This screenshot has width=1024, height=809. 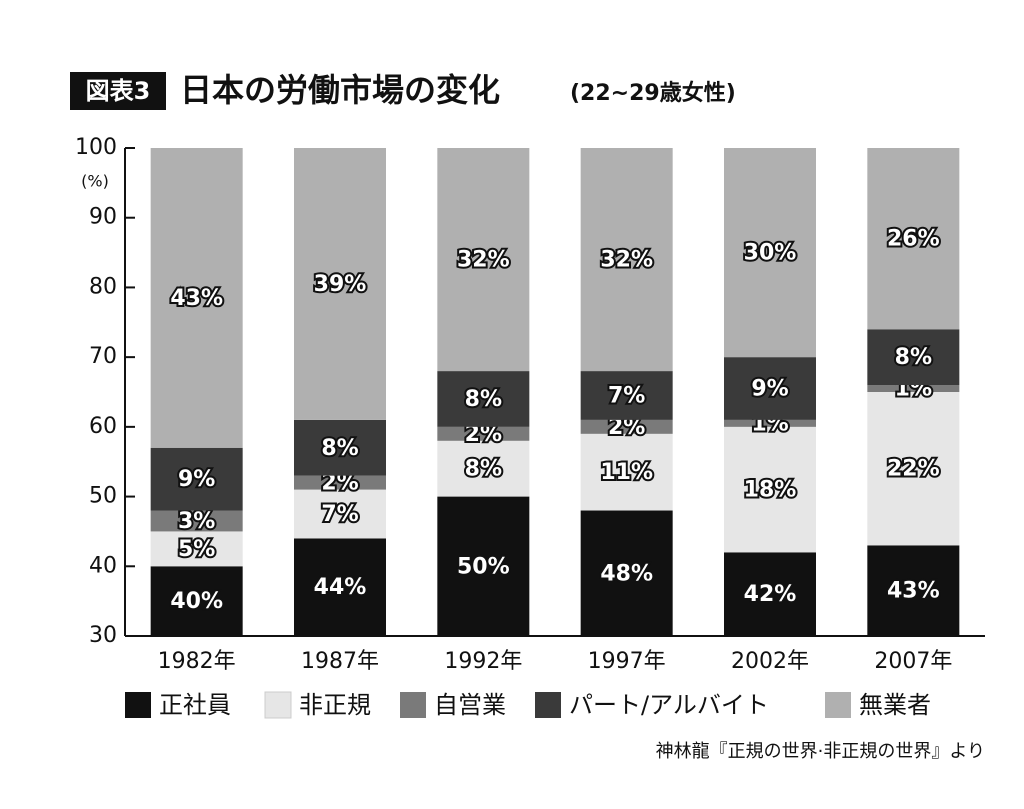 I want to click on value-label: 44%, so click(x=340, y=587).